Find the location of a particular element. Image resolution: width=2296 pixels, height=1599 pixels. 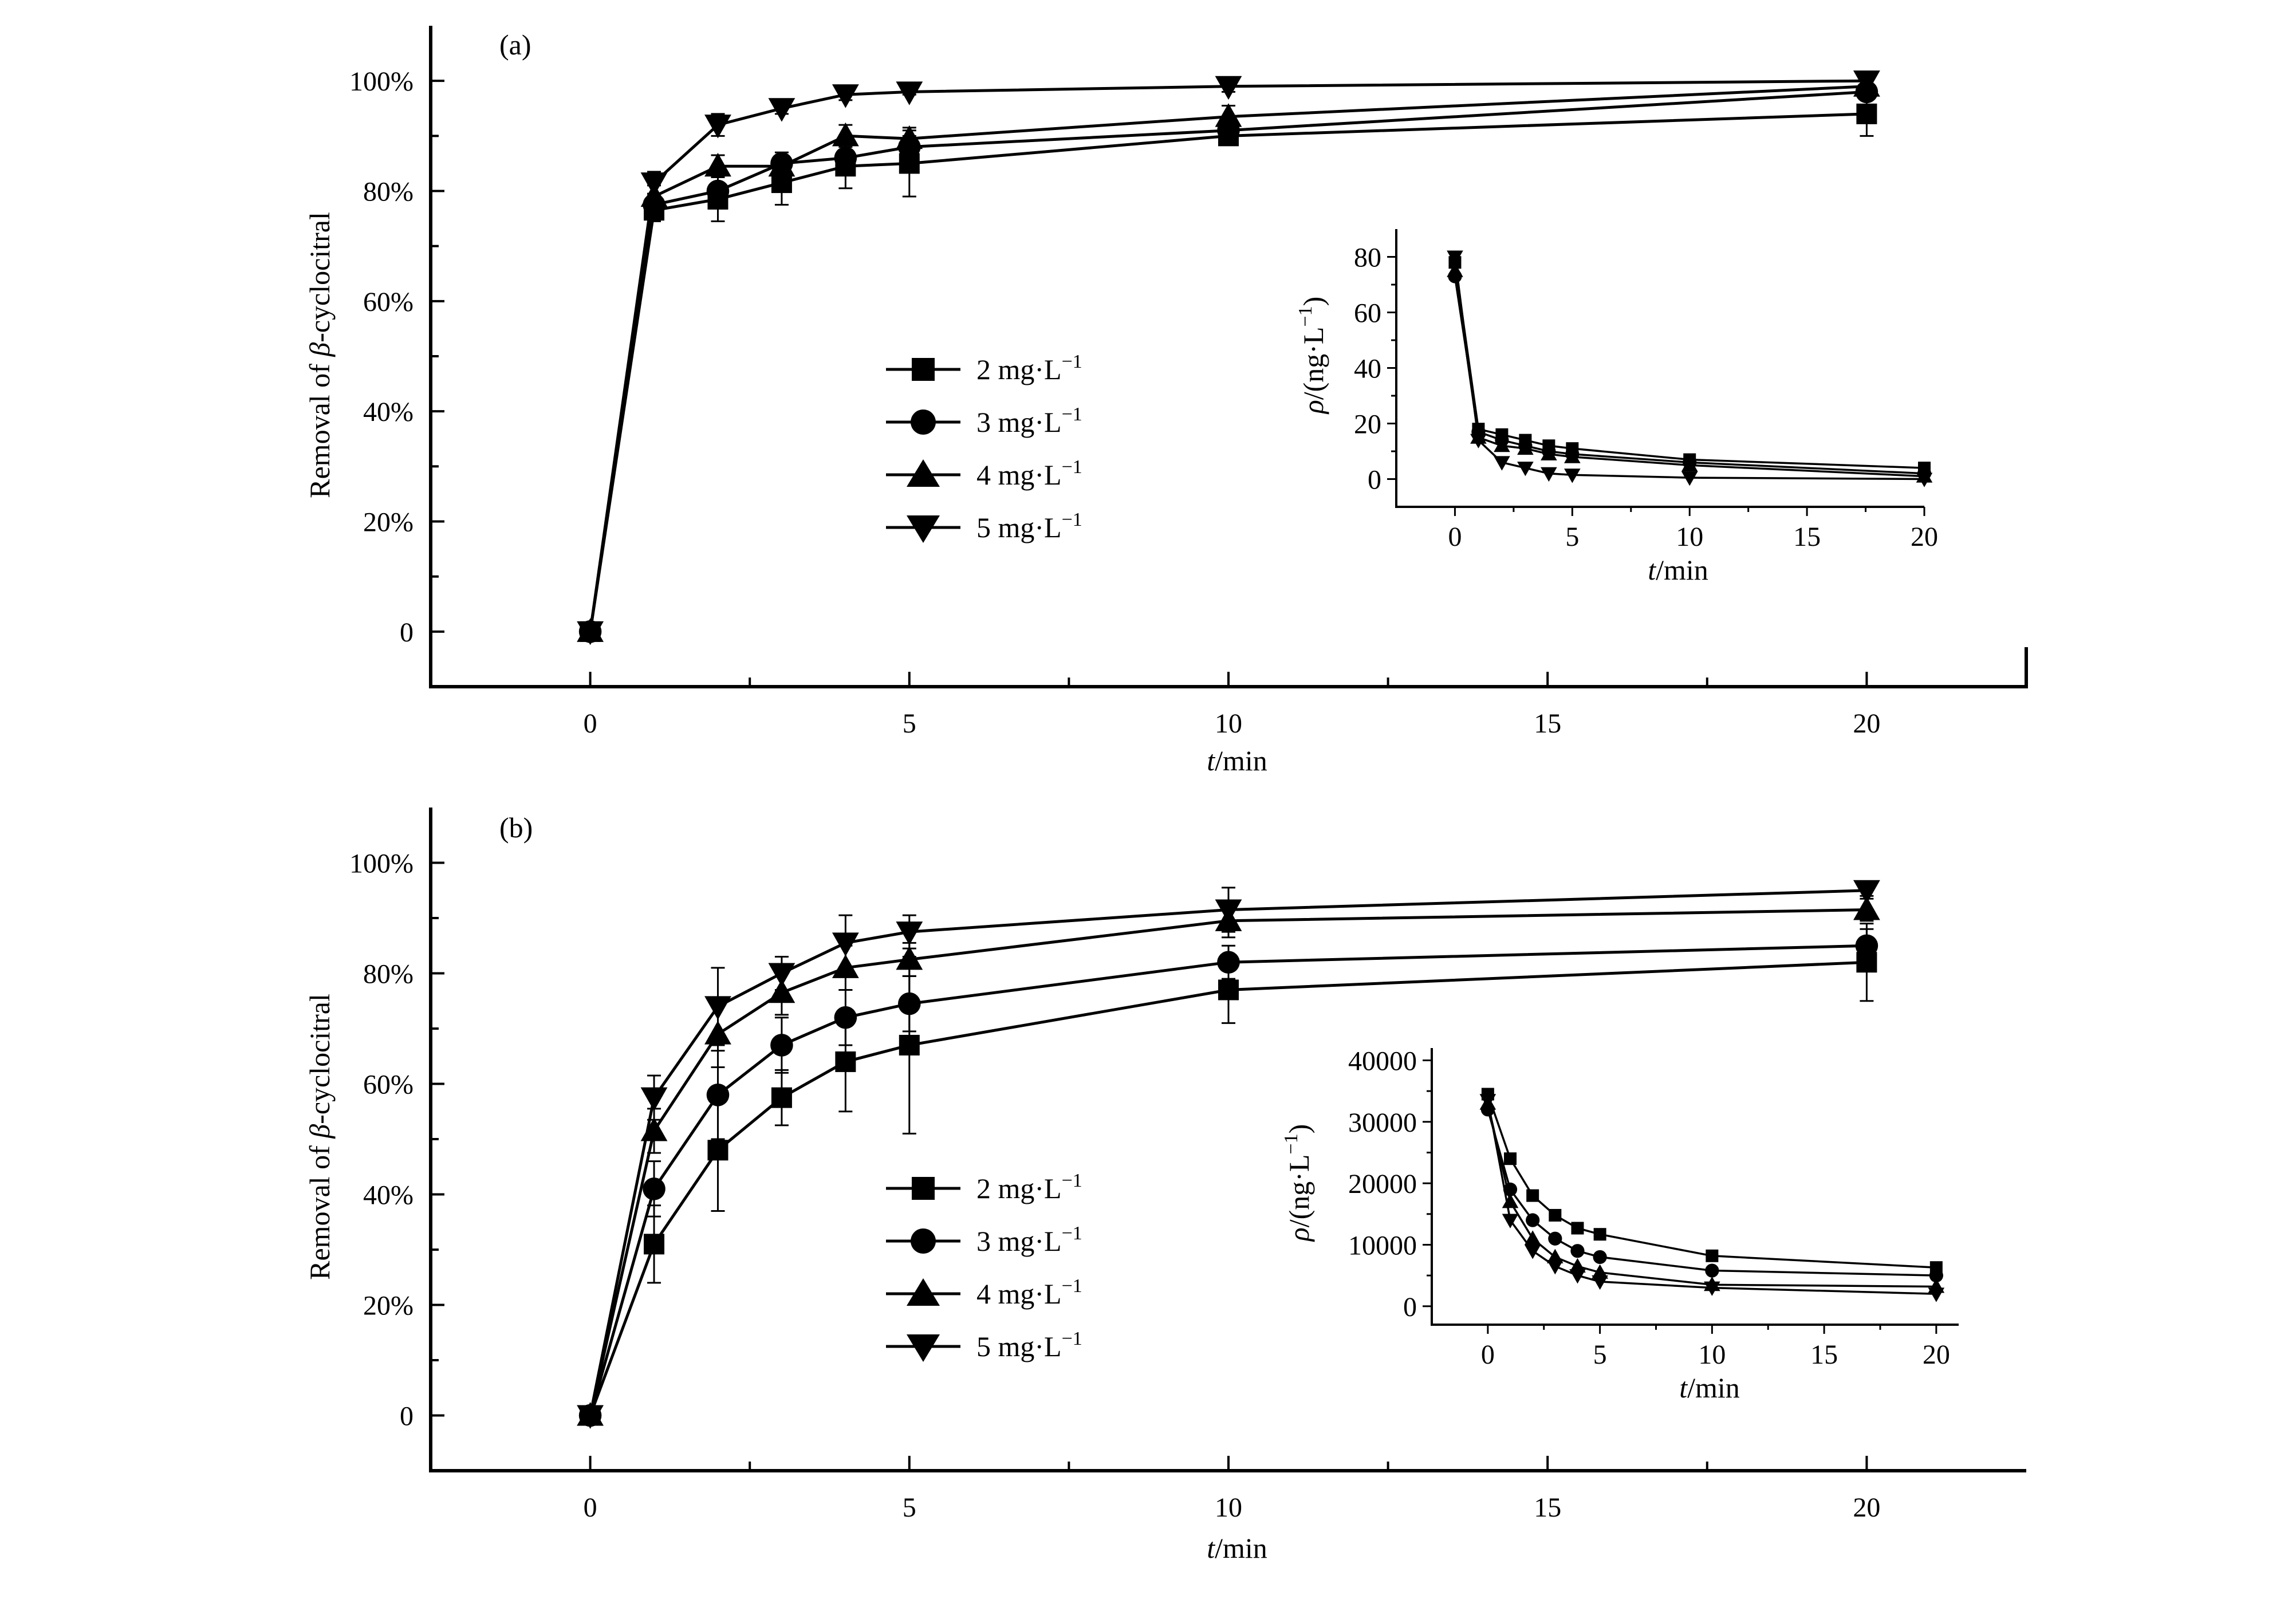

inset-x-tick-label: 15 is located at coordinates (1807, 537).